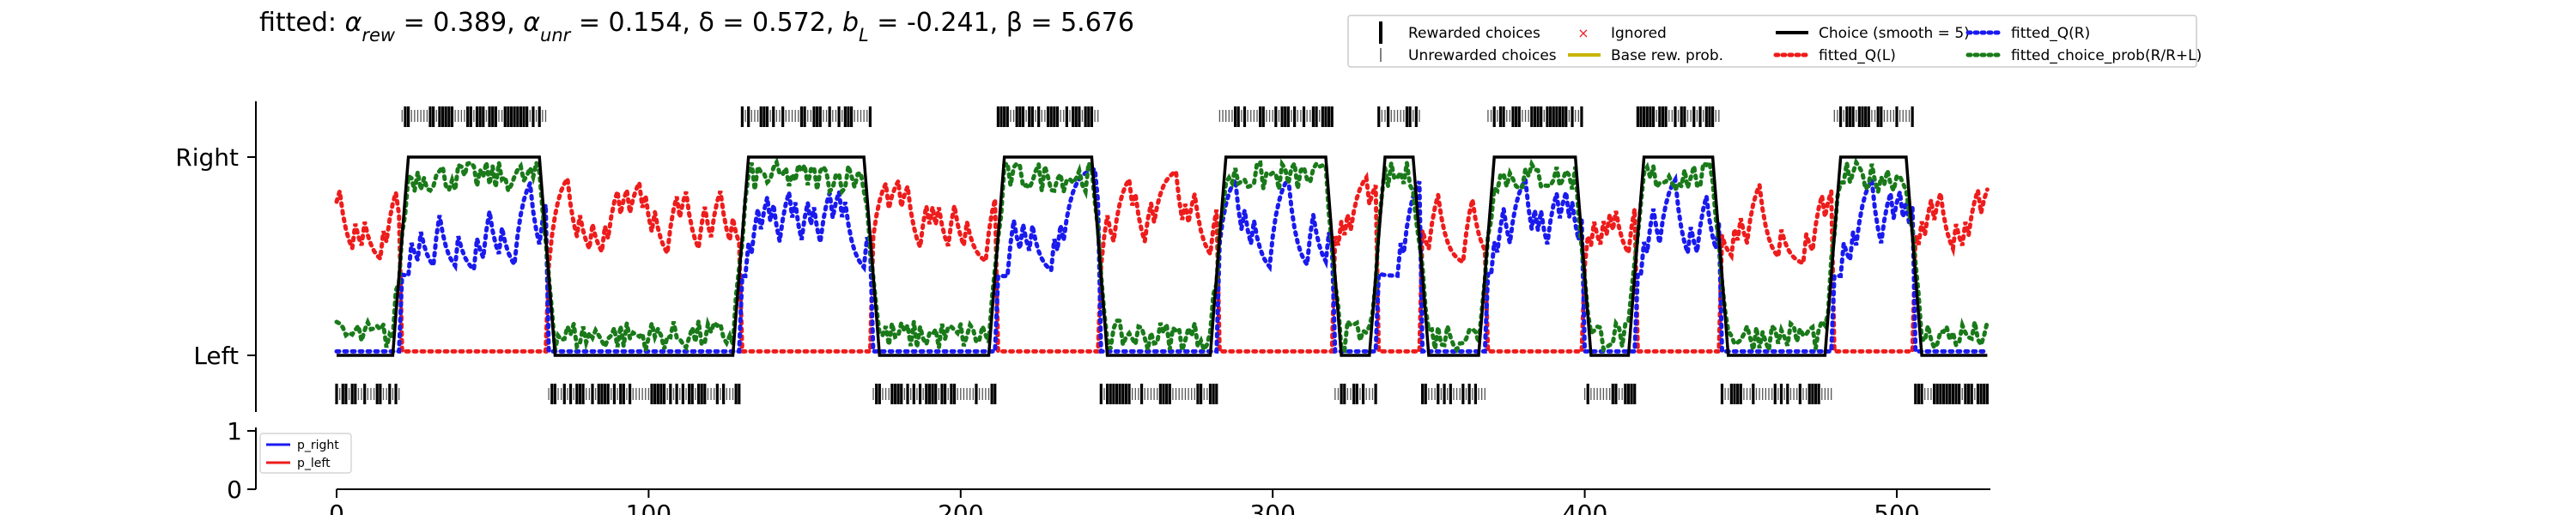 The image size is (2576, 515). Describe the element at coordinates (1584, 507) in the screenshot. I see `prob-x-tick-label: 400` at that location.